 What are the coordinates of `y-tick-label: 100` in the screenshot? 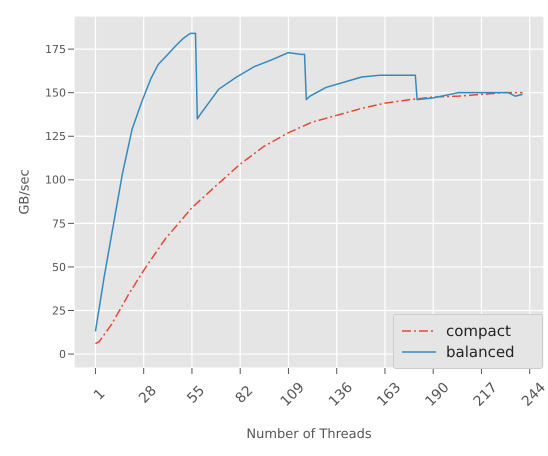 It's located at (55, 180).